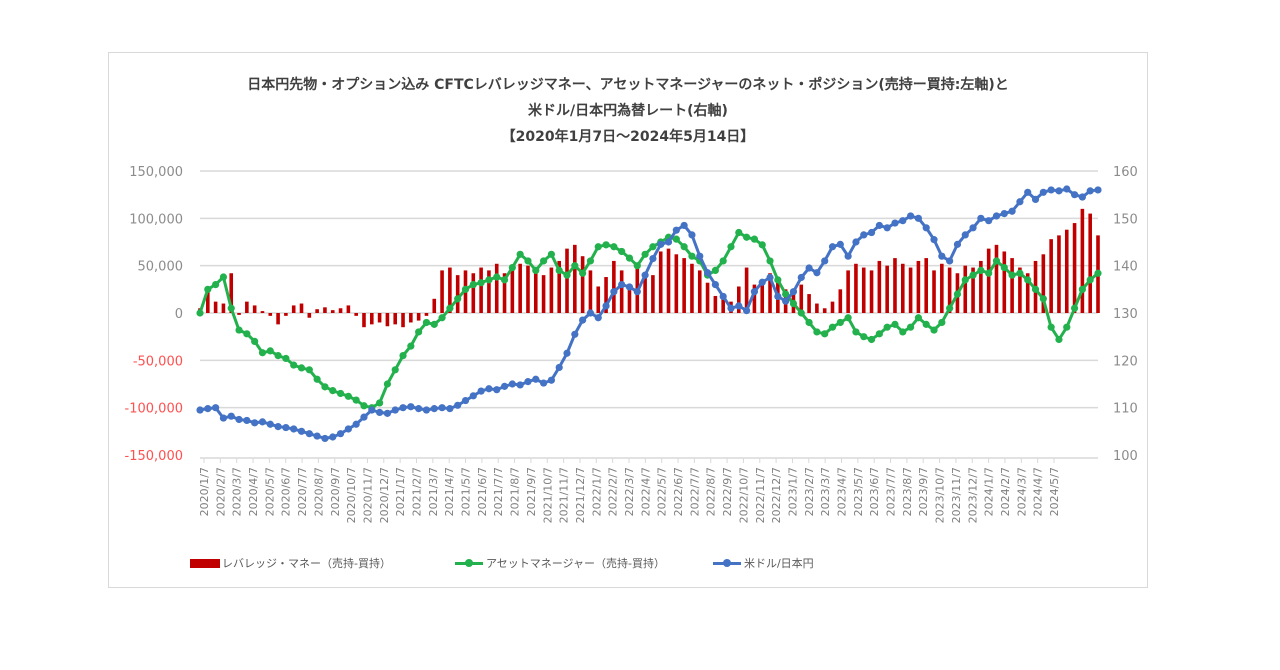  What do you see at coordinates (1054, 491) in the screenshot?
I see `svg-text: 2024/5/7` at bounding box center [1054, 491].